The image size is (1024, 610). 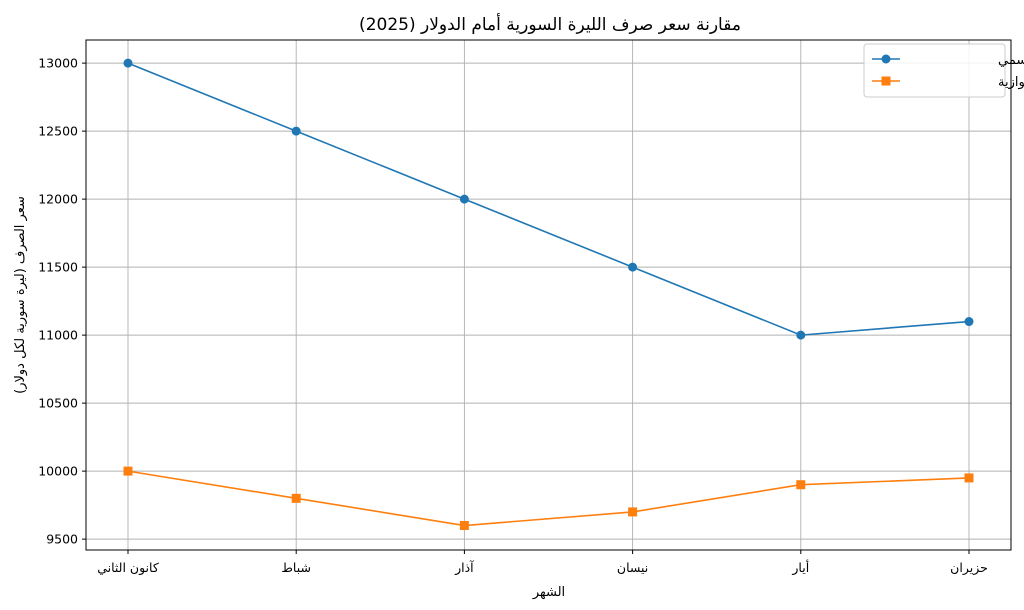 What do you see at coordinates (58, 199) in the screenshot?
I see `y-tick-label: 12000` at bounding box center [58, 199].